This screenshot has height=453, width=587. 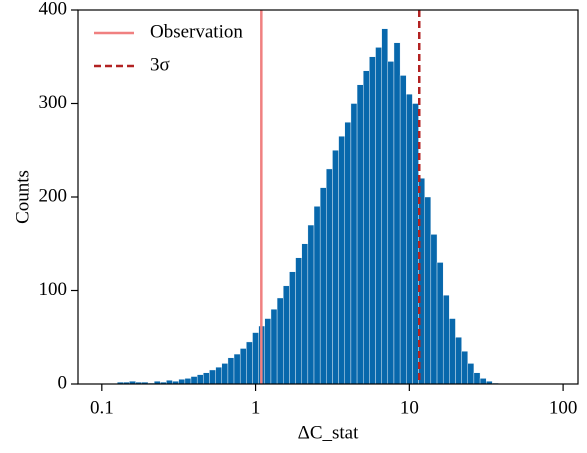 What do you see at coordinates (196, 31) in the screenshot?
I see `legend-label: Observation` at bounding box center [196, 31].